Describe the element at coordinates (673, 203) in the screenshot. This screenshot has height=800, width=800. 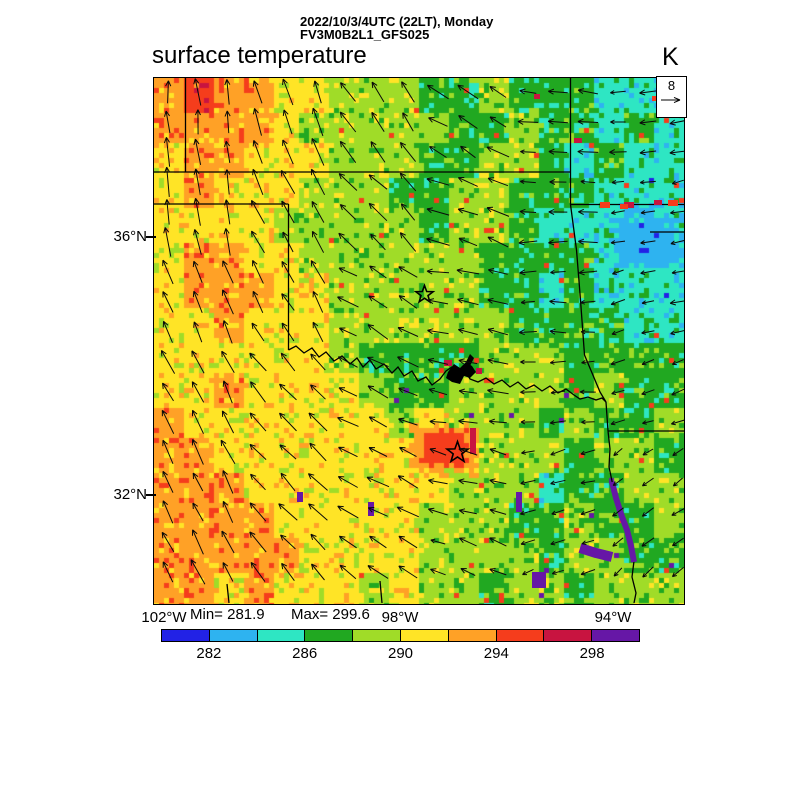
I see `red-speck` at that location.